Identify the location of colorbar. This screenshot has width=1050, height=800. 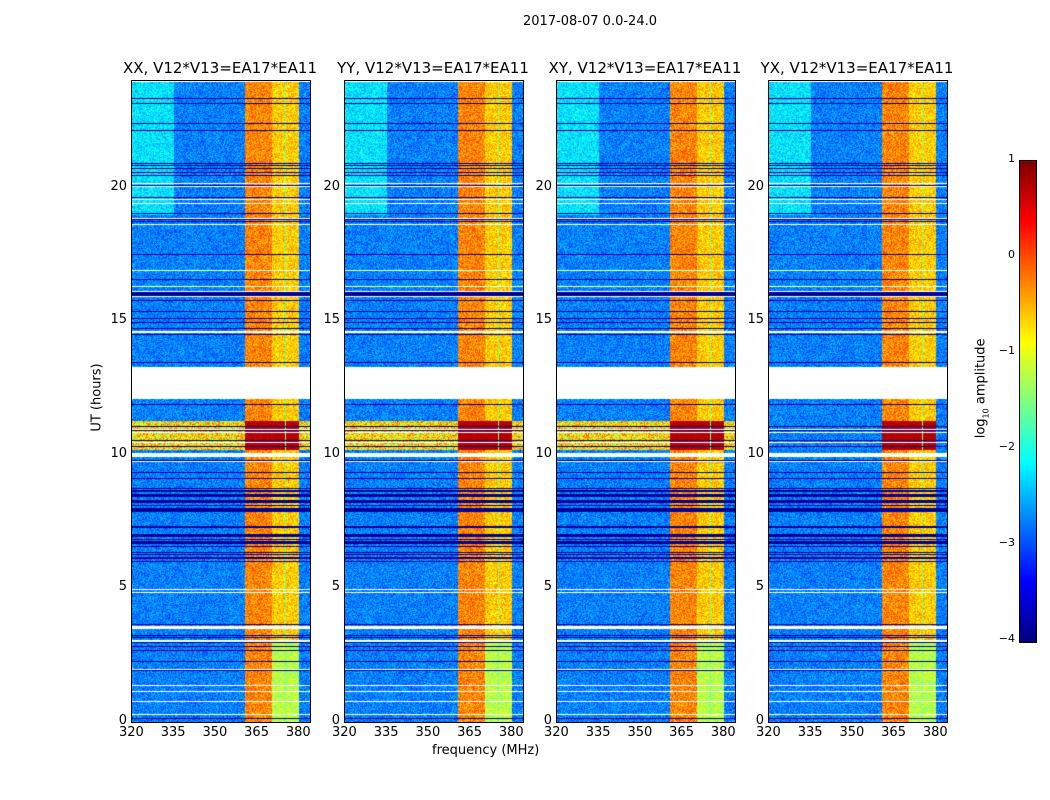
(1028, 401).